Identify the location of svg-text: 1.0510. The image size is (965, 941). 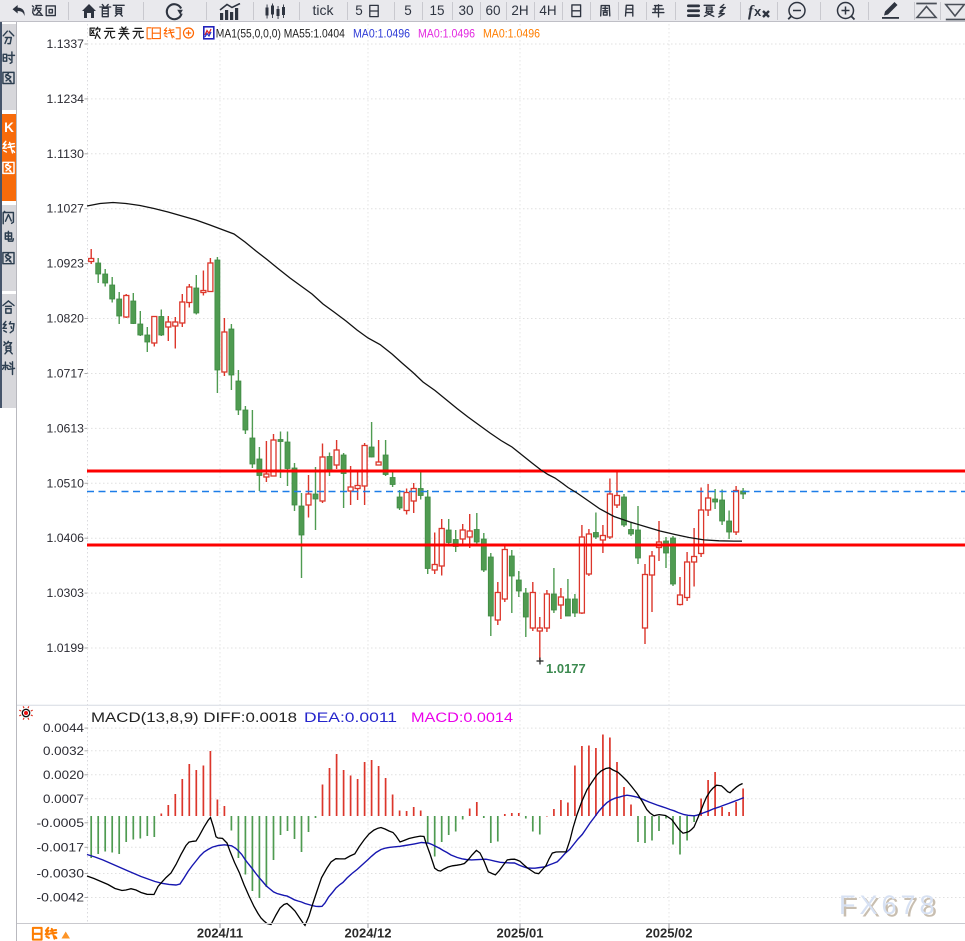
(66, 483).